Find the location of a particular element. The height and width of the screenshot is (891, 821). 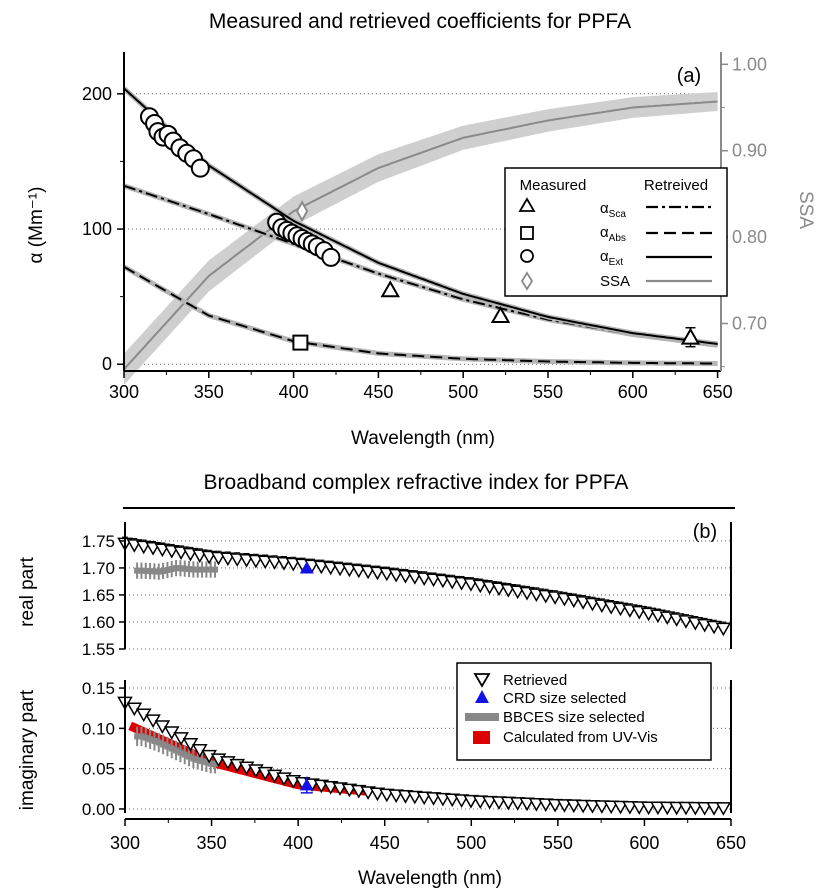

chart-b-xtick-label: 500 is located at coordinates (471, 843).